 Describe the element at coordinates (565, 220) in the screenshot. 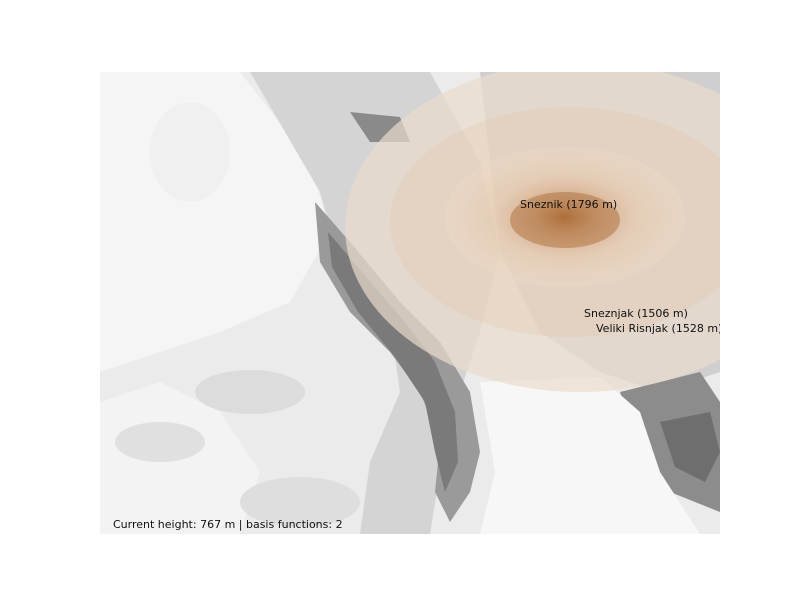

I see `bump-overlay-core` at that location.